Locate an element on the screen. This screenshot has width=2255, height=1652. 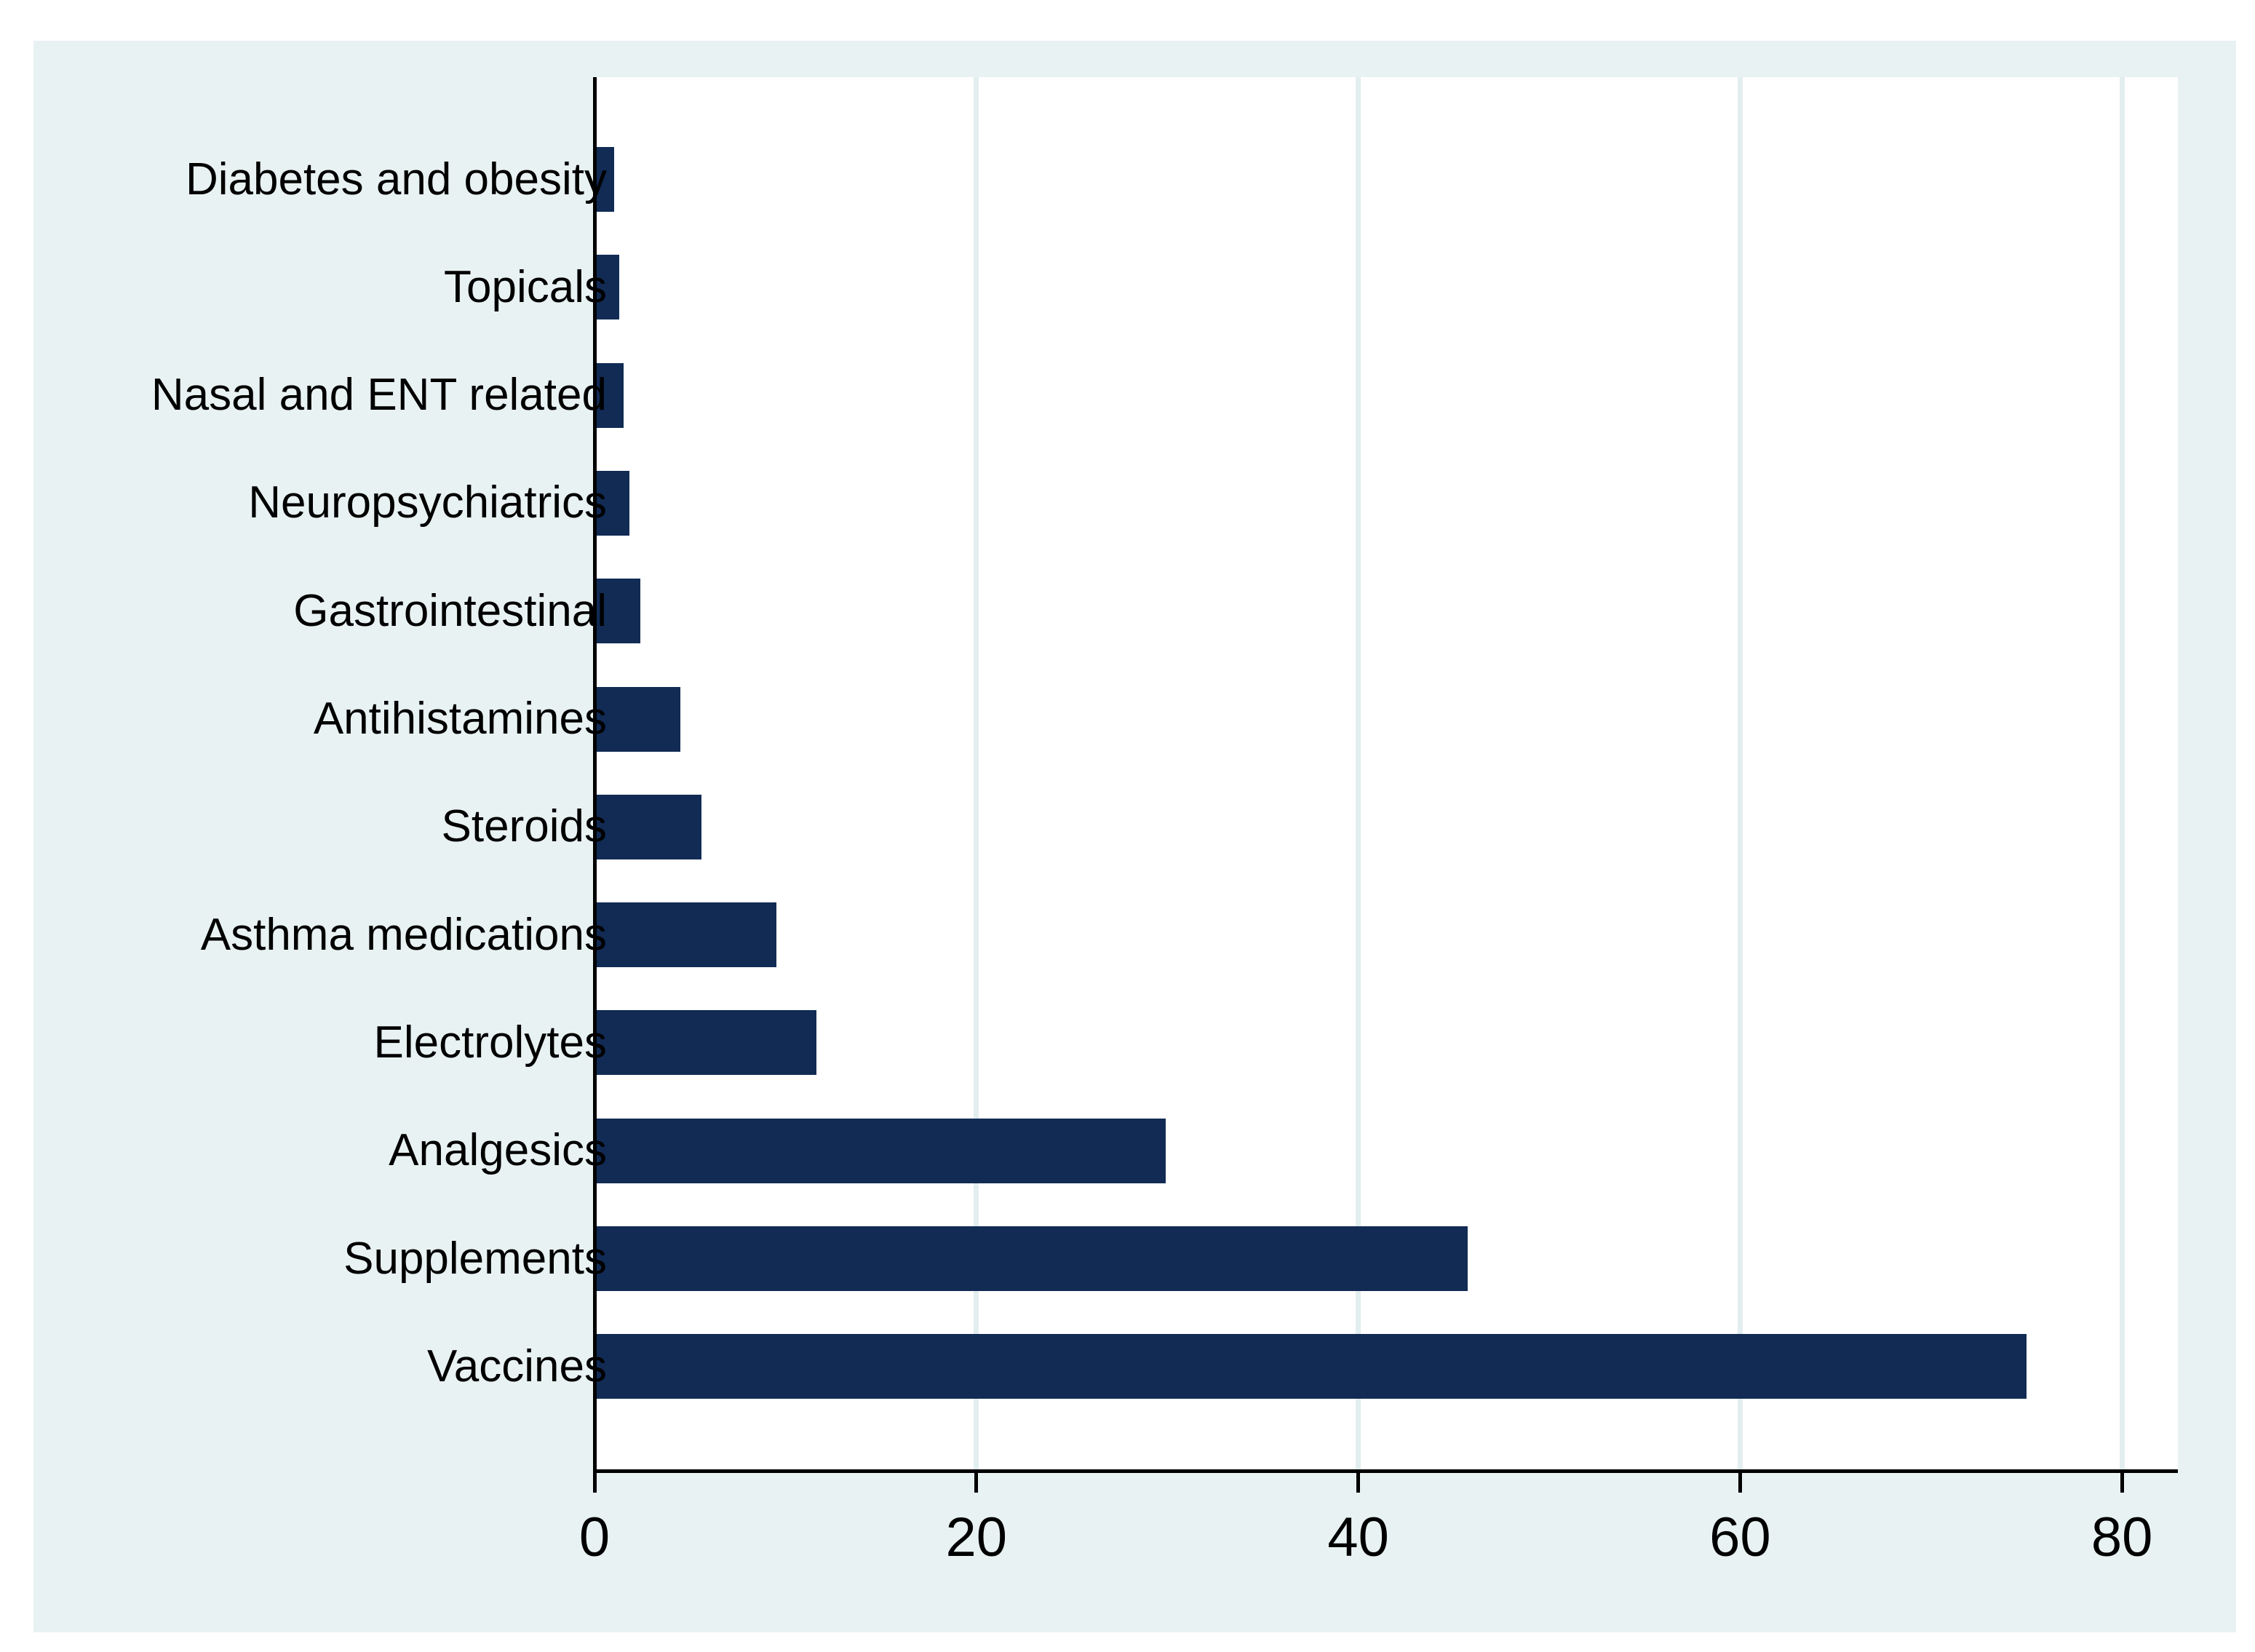
category-label: Neuropsychiatrics is located at coordinates (427, 502).